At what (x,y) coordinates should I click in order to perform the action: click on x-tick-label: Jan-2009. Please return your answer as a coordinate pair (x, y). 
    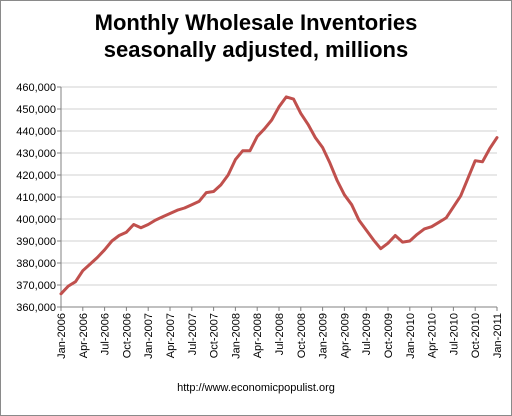
    Looking at the image, I should click on (324, 336).